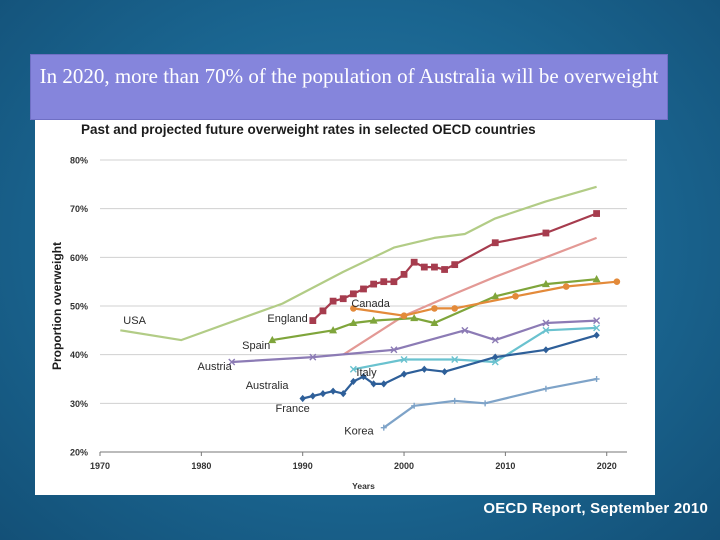 Image resolution: width=720 pixels, height=540 pixels. Describe the element at coordinates (475, 348) in the screenshot. I see `series-line-italy` at that location.